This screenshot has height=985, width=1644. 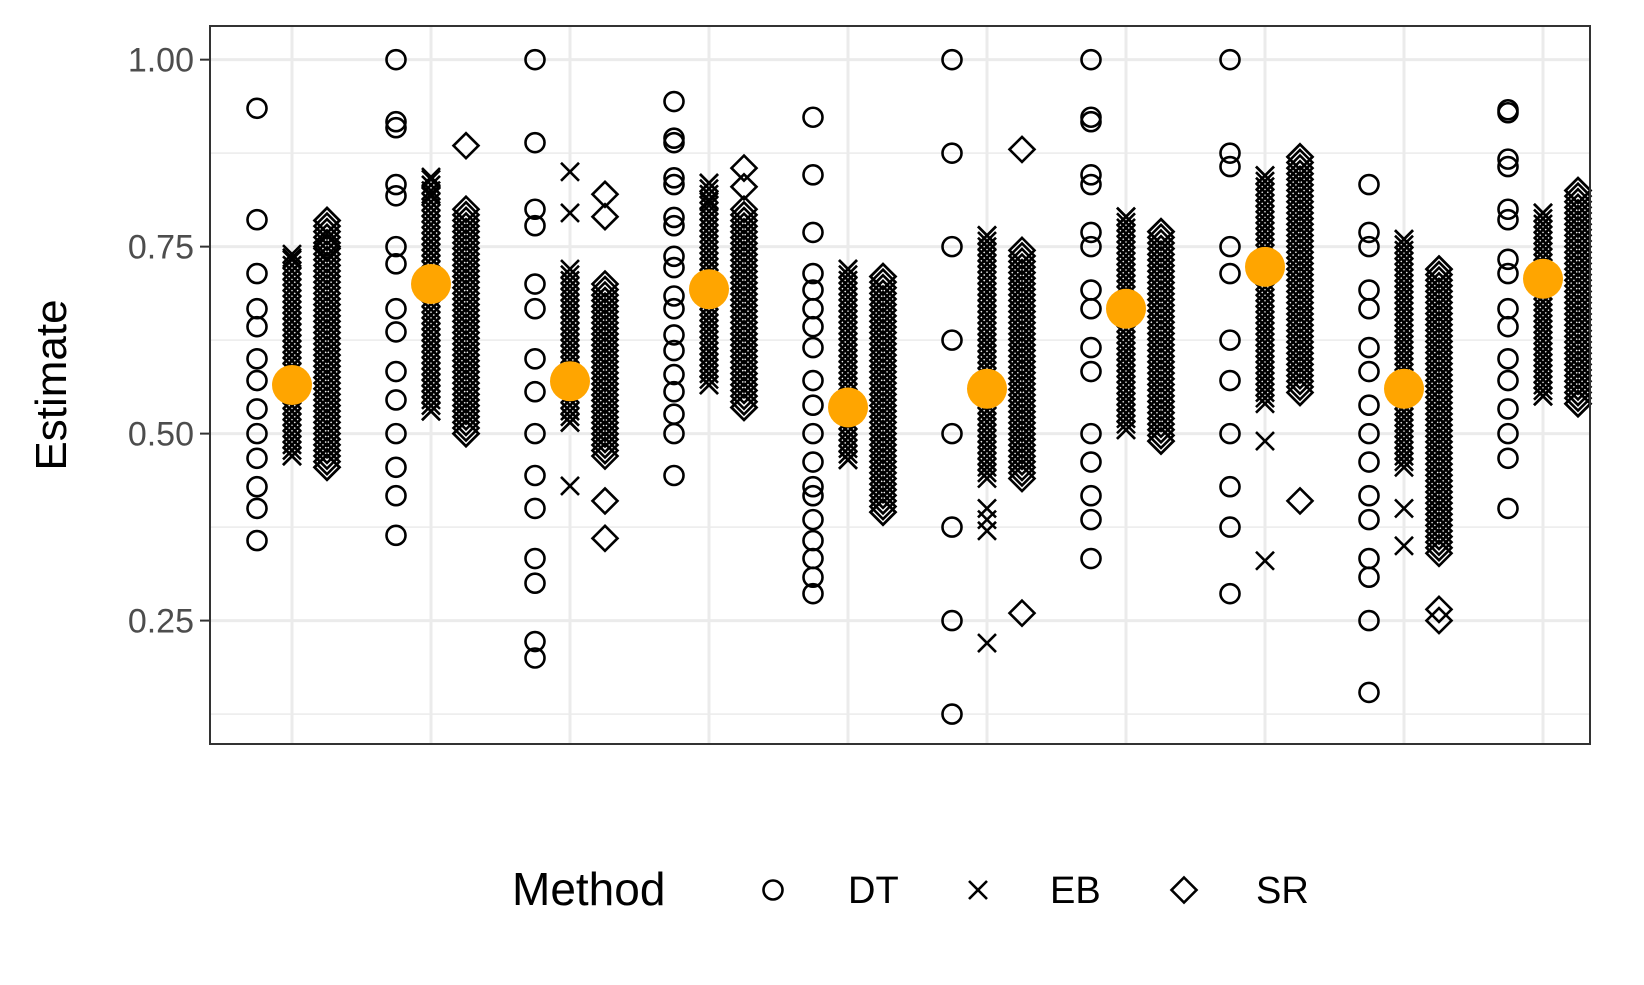 What do you see at coordinates (292, 385) in the screenshot?
I see `truth-marker` at bounding box center [292, 385].